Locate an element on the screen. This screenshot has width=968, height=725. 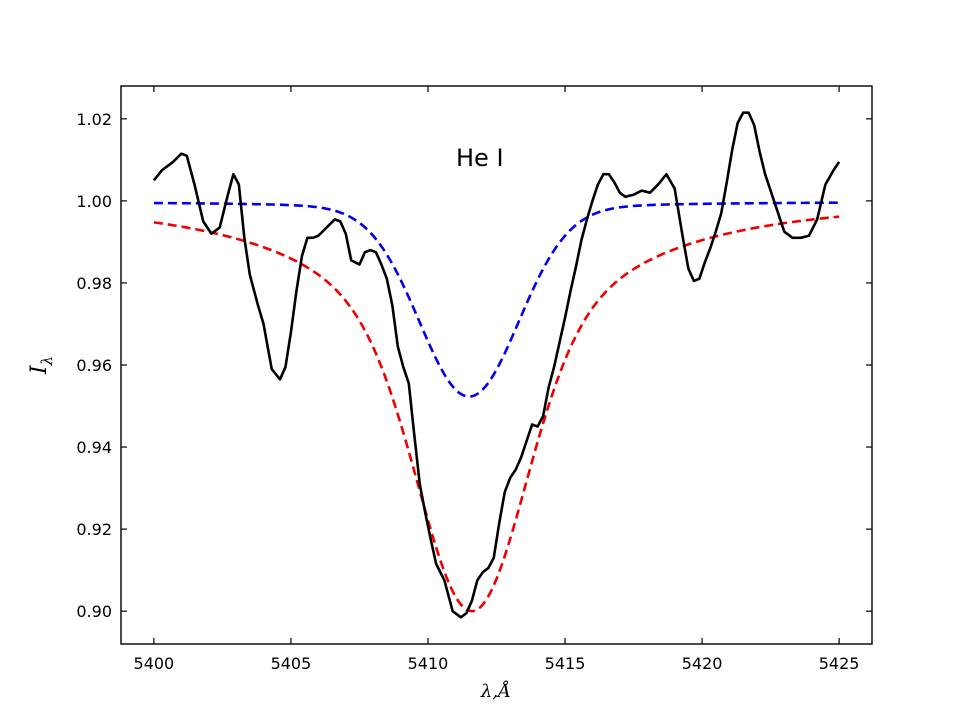
y-axis-label: Iλ is located at coordinates (41, 365).